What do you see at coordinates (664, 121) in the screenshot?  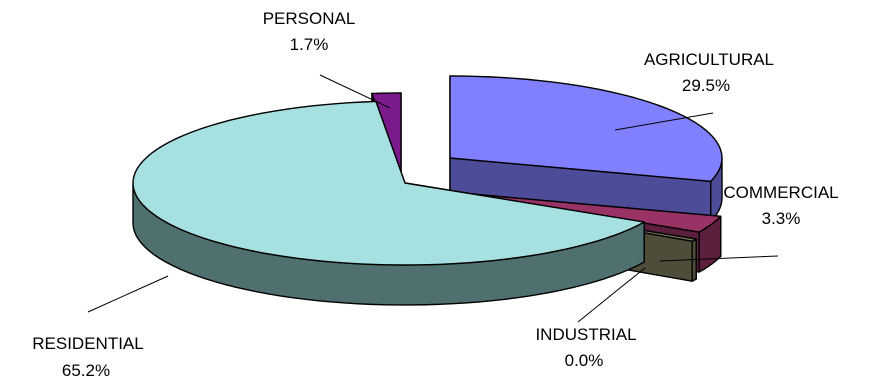 I see `leader-line-agricultural` at bounding box center [664, 121].